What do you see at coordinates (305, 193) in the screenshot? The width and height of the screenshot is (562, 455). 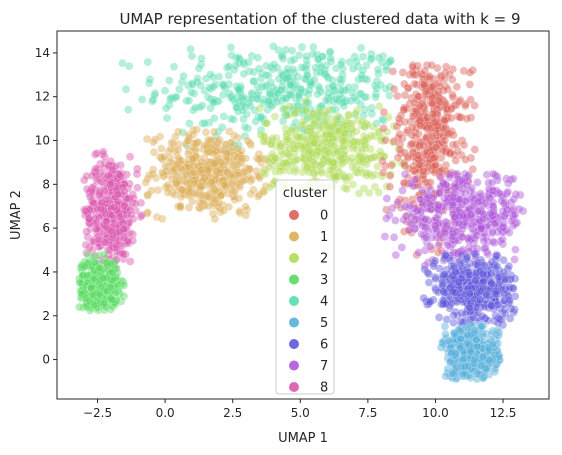 I see `legend-title: cluster` at bounding box center [305, 193].